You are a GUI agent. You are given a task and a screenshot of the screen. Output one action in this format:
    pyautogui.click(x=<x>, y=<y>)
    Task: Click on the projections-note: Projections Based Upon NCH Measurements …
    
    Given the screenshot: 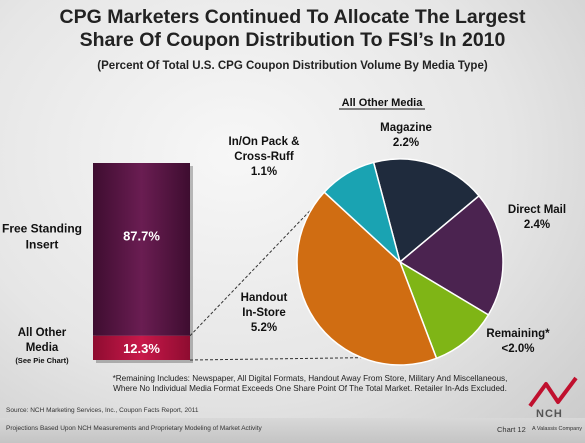 What is the action you would take?
    pyautogui.click(x=134, y=428)
    